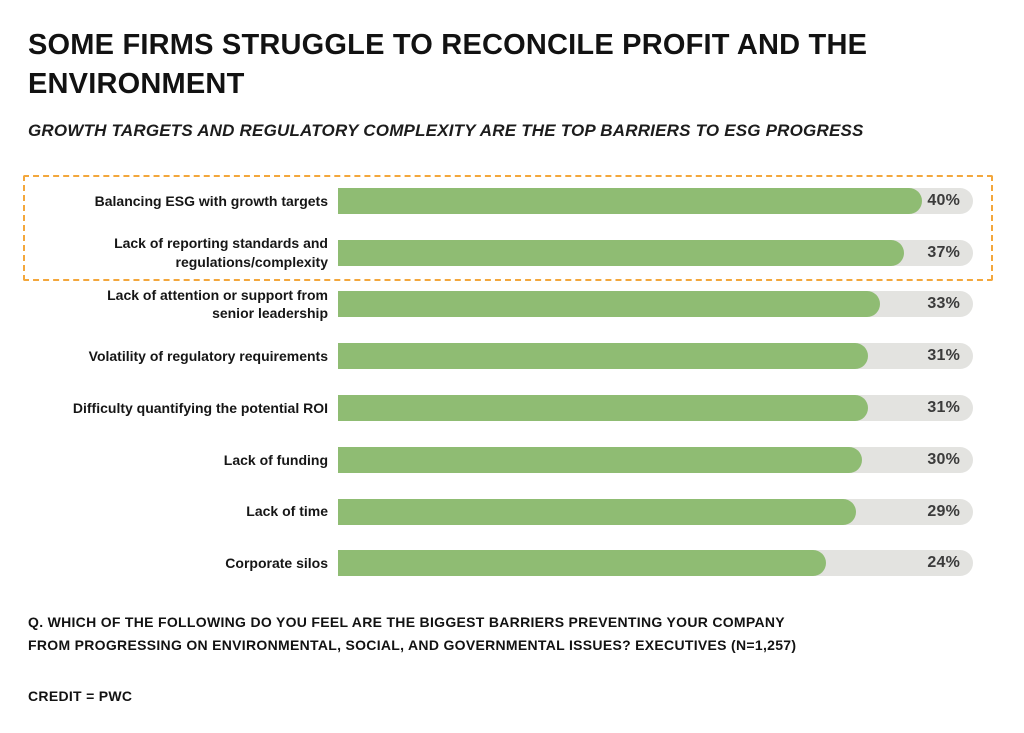 This screenshot has height=733, width=1024. Describe the element at coordinates (173, 563) in the screenshot. I see `bar-label: Corporate silos` at that location.